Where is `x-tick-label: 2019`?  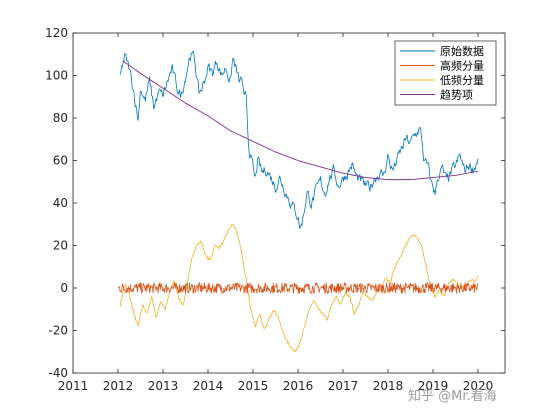
x-tick-label: 2019 is located at coordinates (433, 386).